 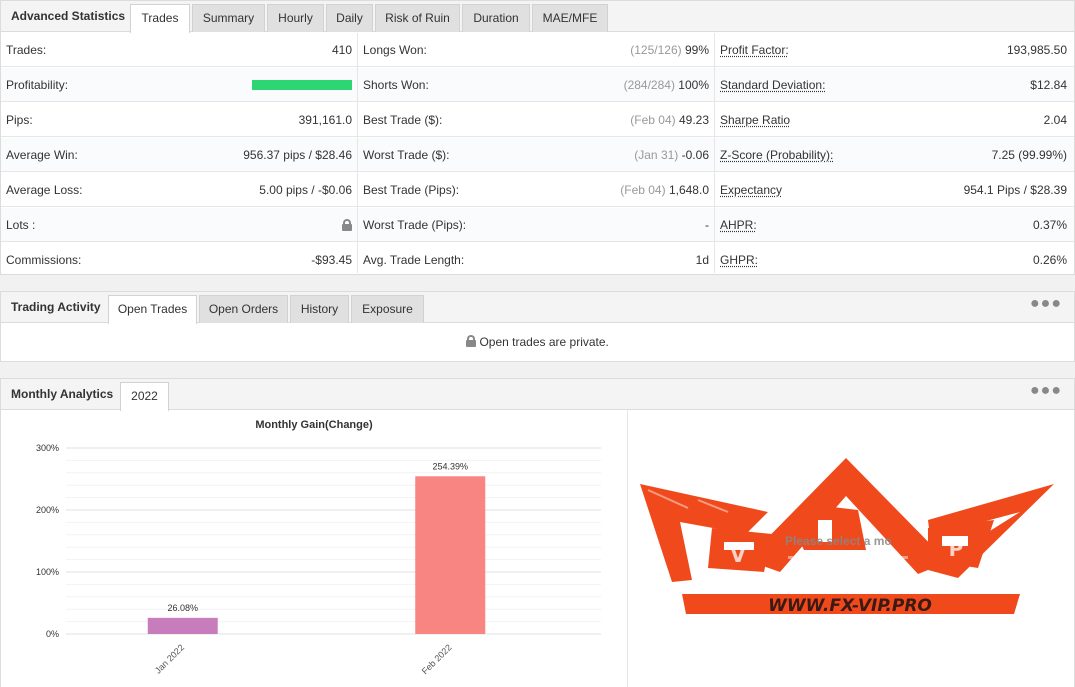 What do you see at coordinates (755, 120) in the screenshot?
I see `sharpe-ratio-label: Sharpe Ratio` at bounding box center [755, 120].